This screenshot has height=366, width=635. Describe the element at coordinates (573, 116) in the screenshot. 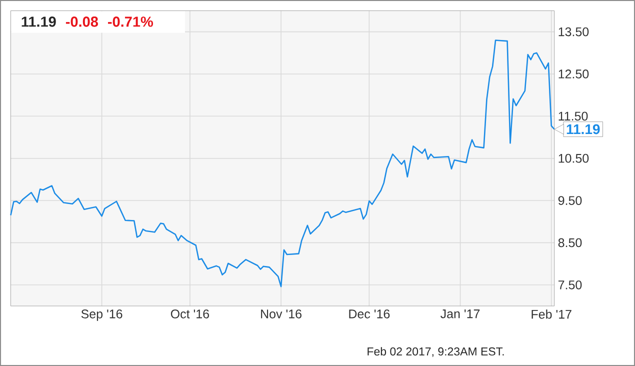

I see `y-tick-label: 11.50` at that location.